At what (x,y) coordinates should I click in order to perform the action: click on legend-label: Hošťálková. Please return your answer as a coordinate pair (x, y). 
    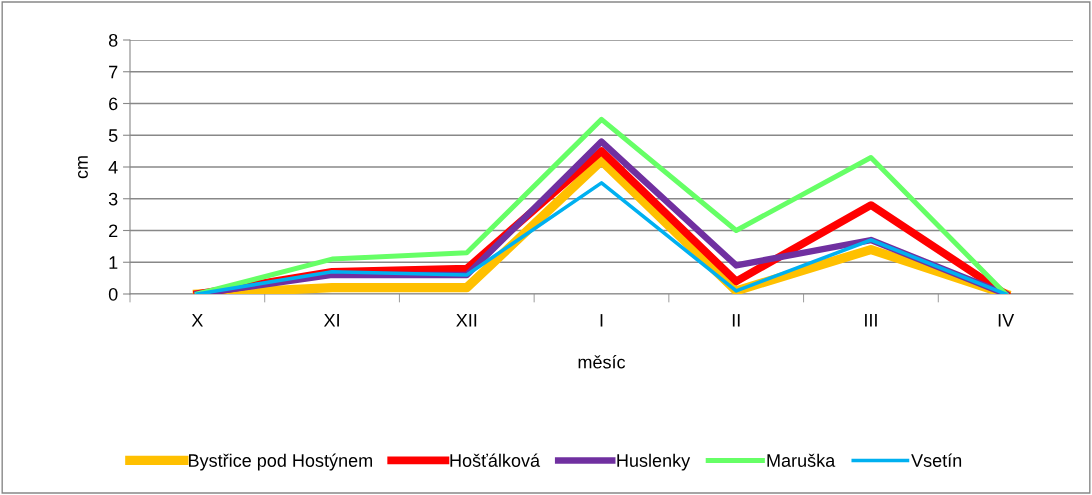
    Looking at the image, I should click on (495, 460).